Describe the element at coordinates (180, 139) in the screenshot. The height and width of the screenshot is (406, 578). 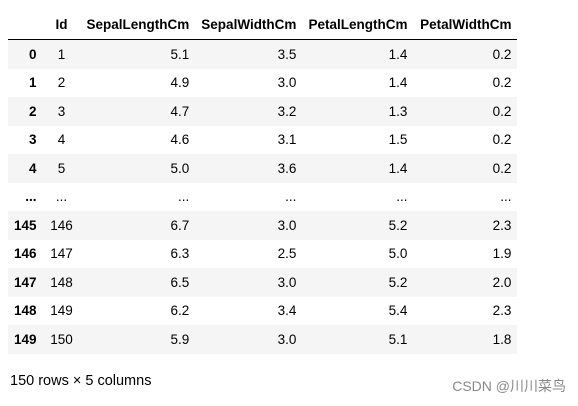
I see `cell-sepal-length: 4.6` at that location.